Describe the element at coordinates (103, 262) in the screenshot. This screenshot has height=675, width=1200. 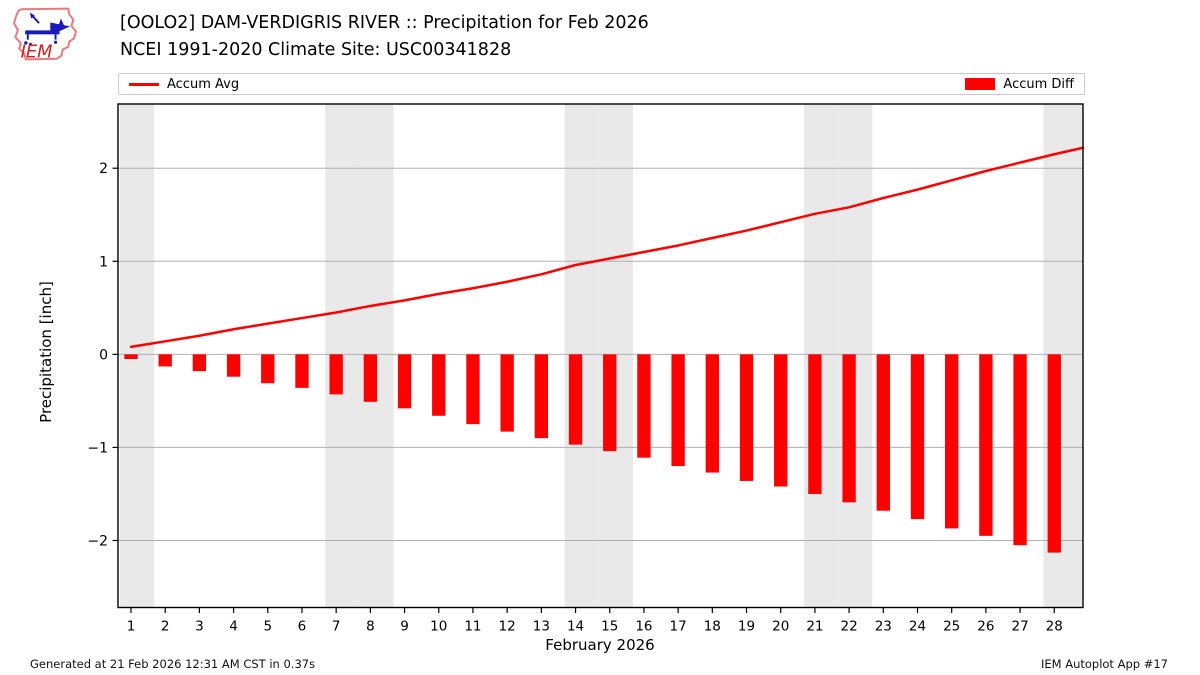
I see `y-tick-label: 1` at that location.